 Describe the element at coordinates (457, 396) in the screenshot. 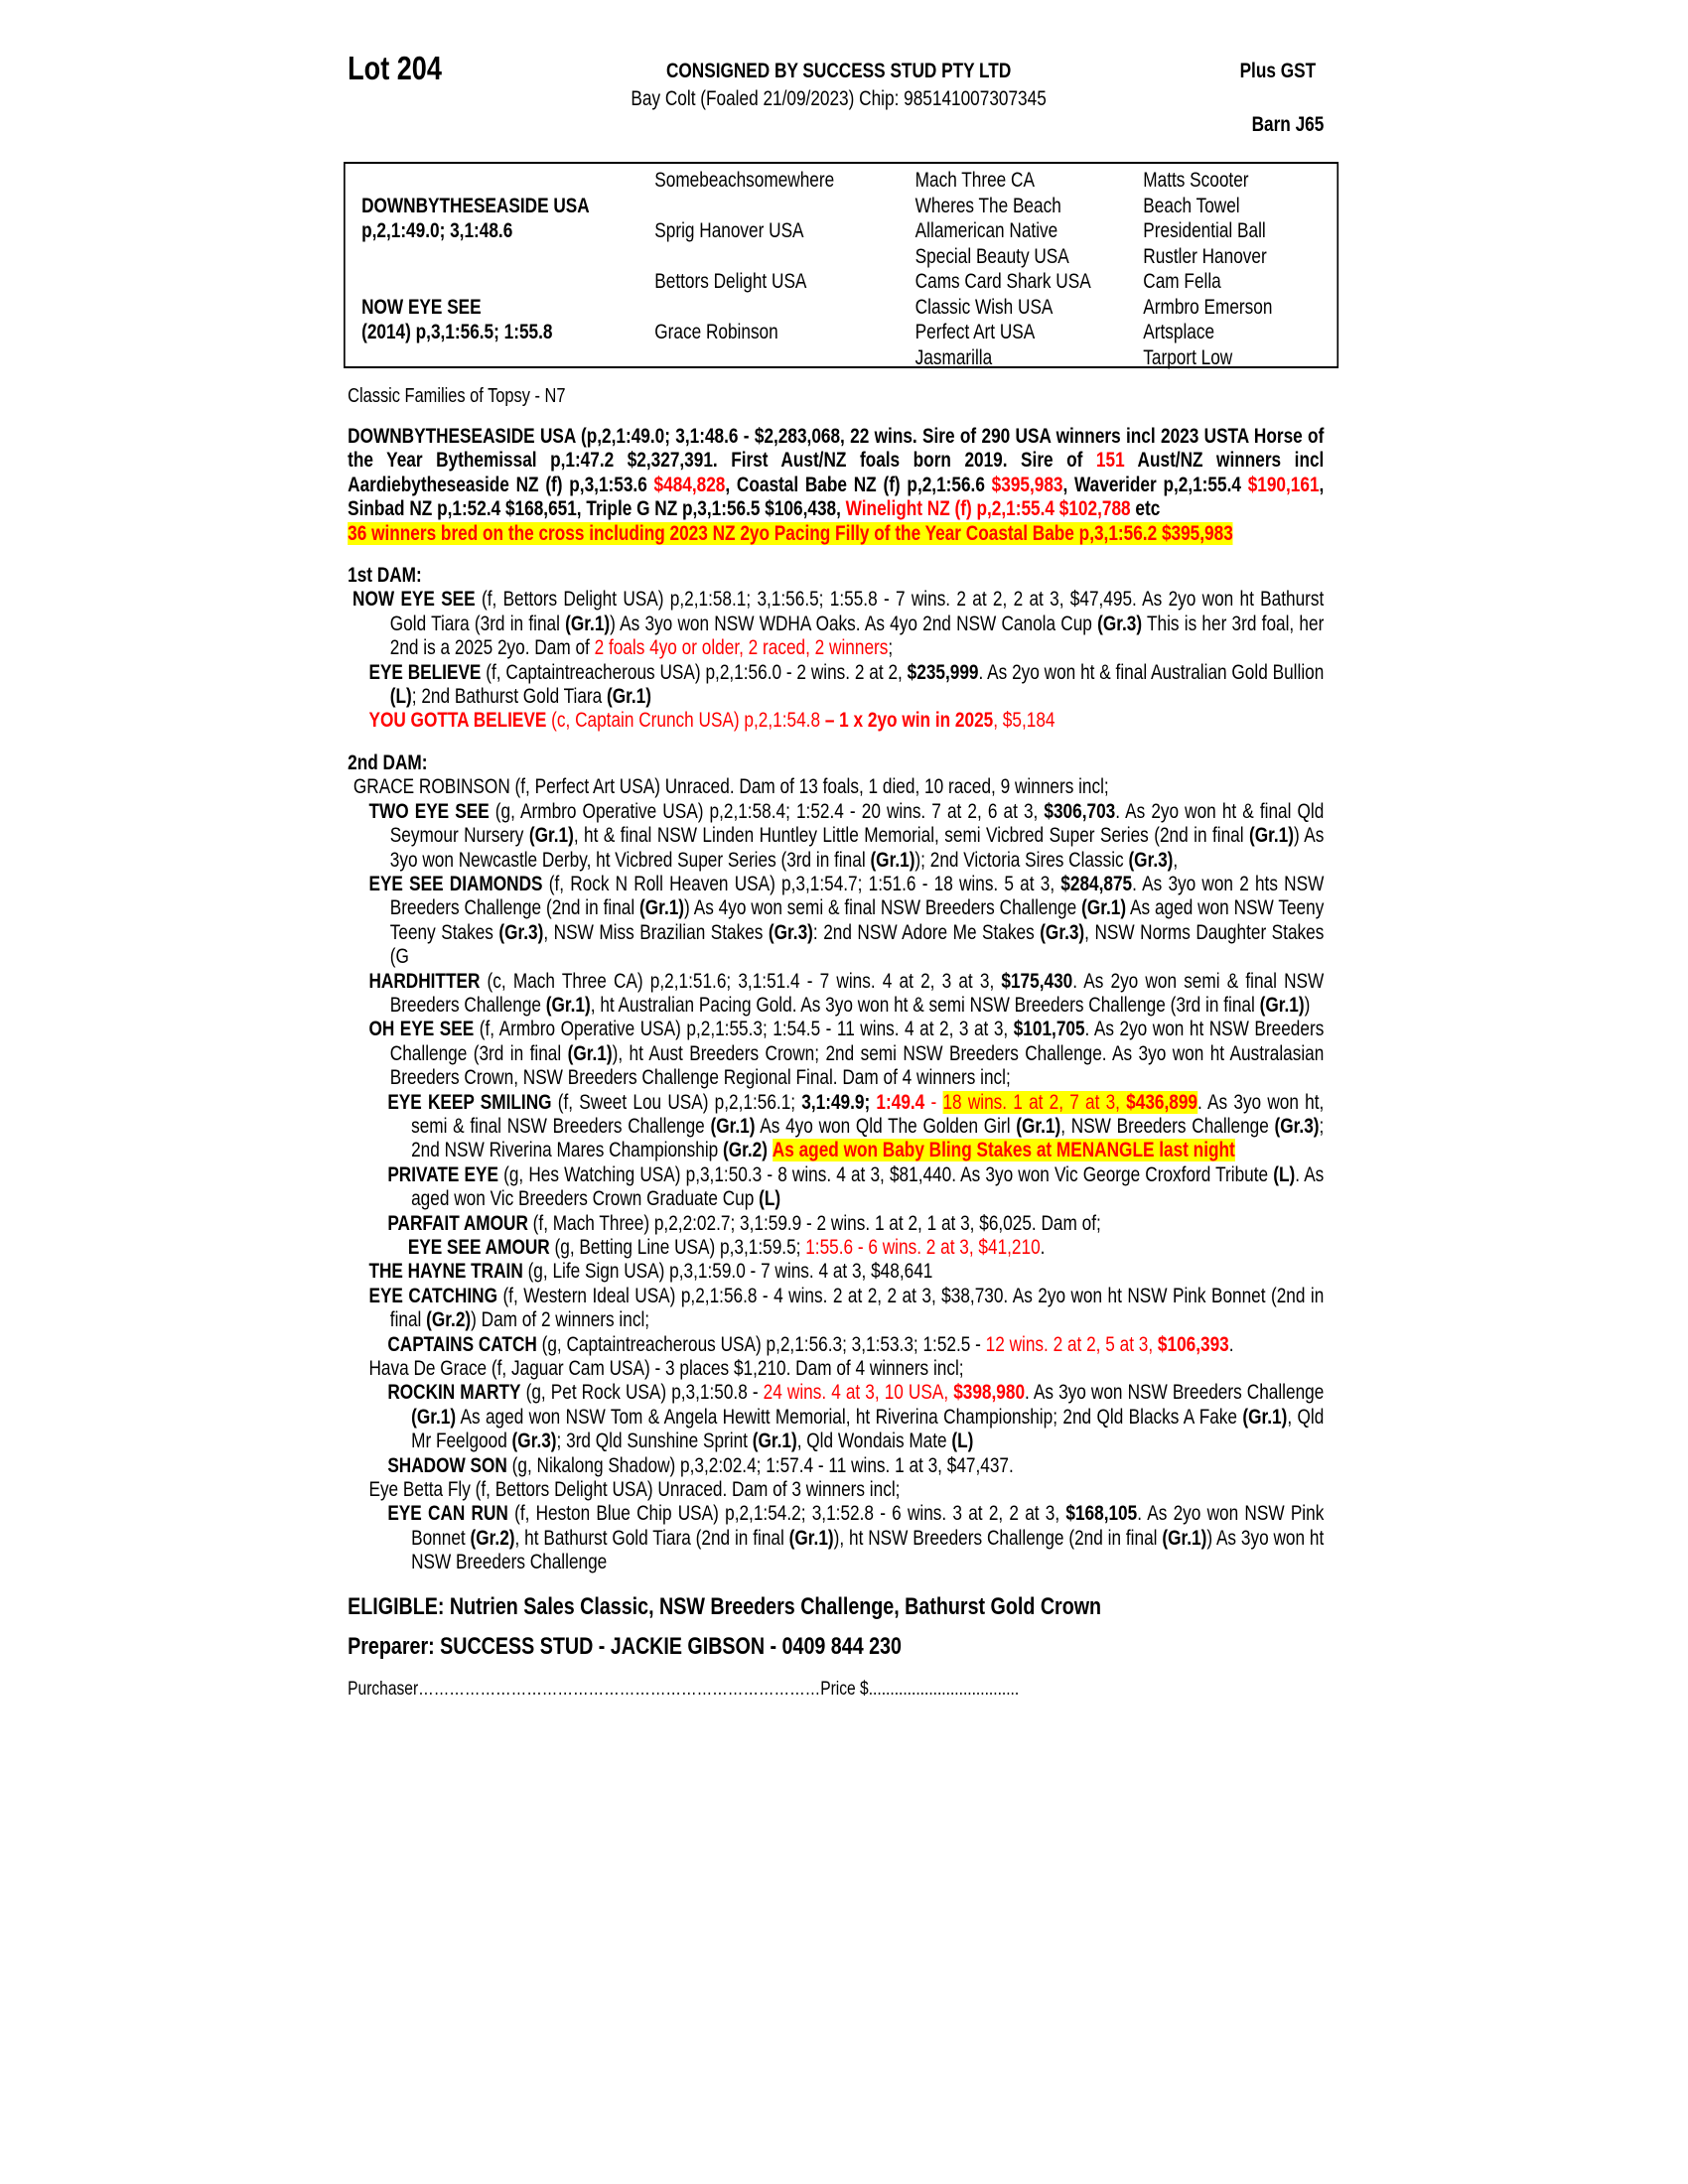

I see `family-line: Classic Families of Topsy - N7` at that location.